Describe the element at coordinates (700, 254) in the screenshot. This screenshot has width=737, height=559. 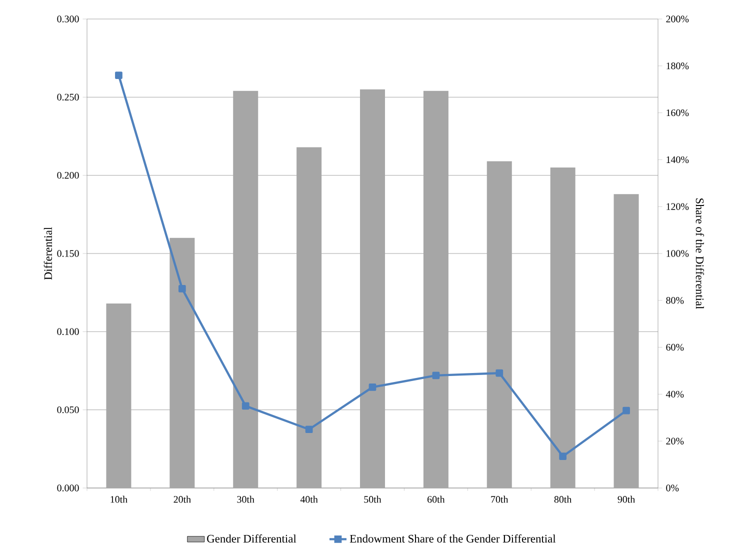
I see `y2-axis-title: Share of the Differential` at that location.